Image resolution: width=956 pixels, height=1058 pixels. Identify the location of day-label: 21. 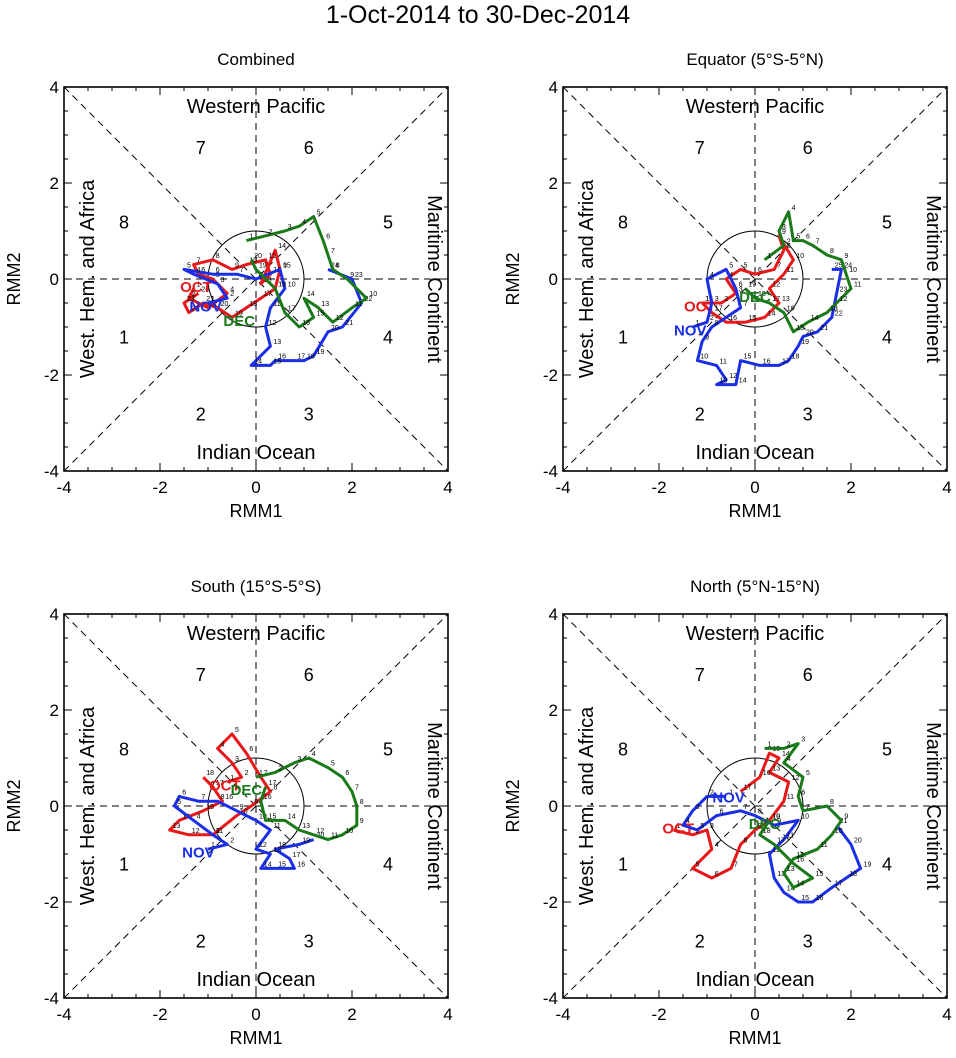
(824, 328).